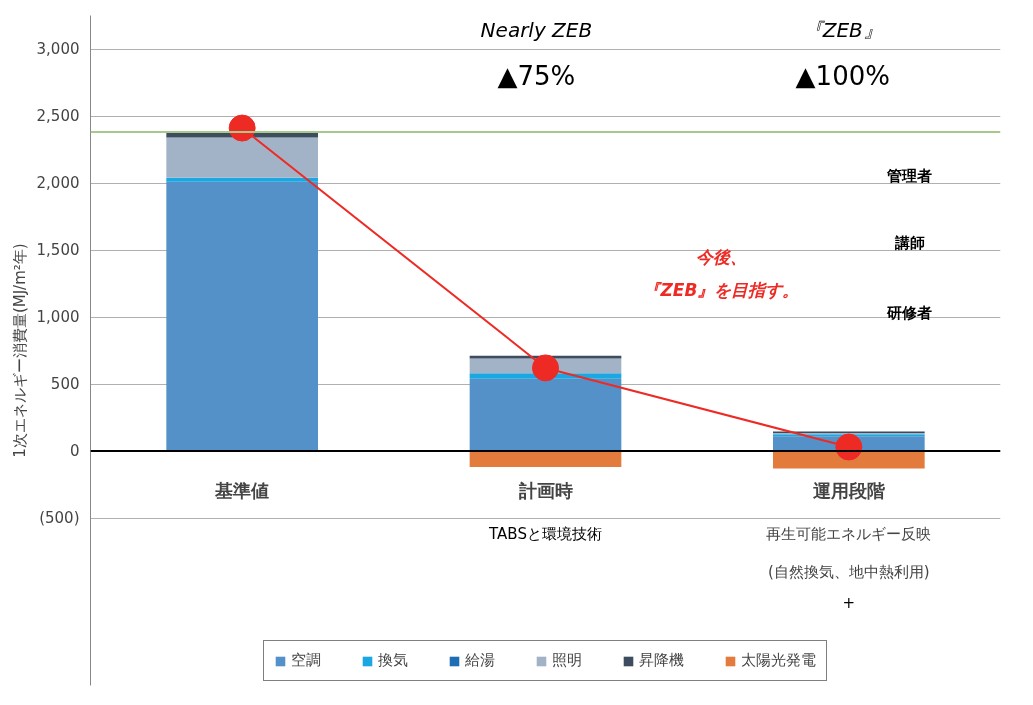 The height and width of the screenshot is (705, 1033). I want to click on annotation: +, so click(849, 603).